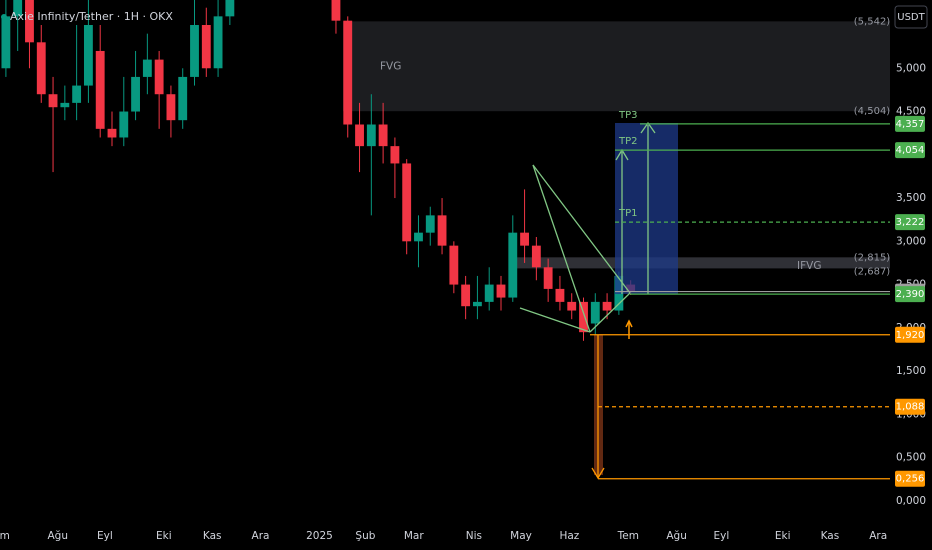  I want to click on y-tick-label: 3,000, so click(911, 241).